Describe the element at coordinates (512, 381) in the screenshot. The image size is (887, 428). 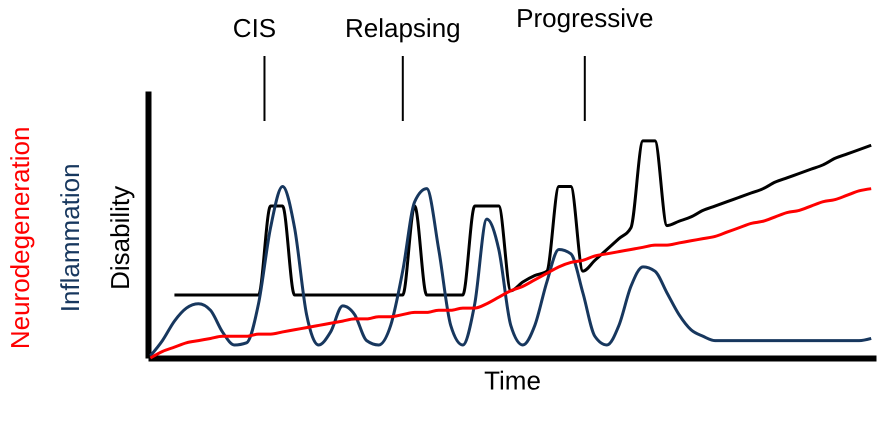
I see `x-axis-title: Time` at that location.